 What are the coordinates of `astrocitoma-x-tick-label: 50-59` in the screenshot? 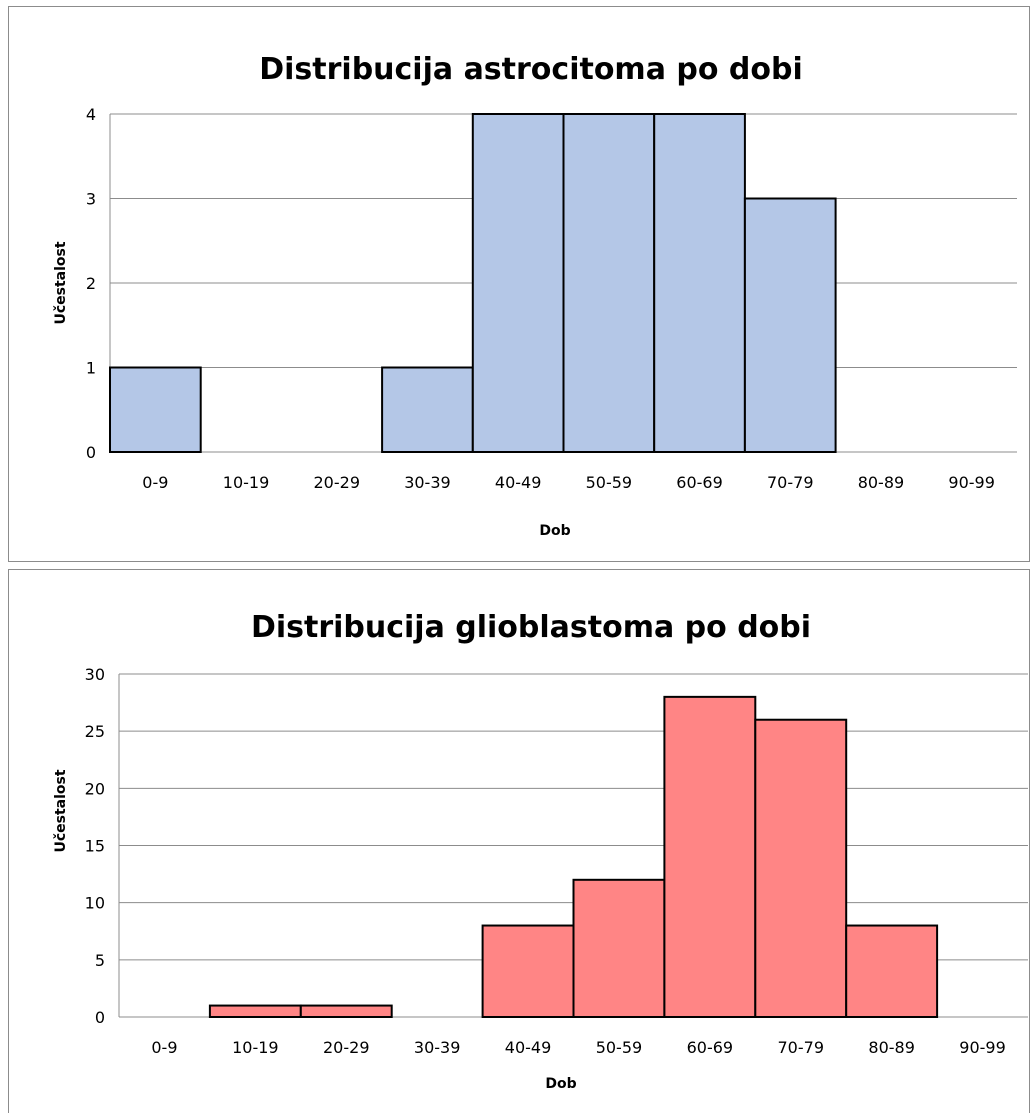 It's located at (609, 482).